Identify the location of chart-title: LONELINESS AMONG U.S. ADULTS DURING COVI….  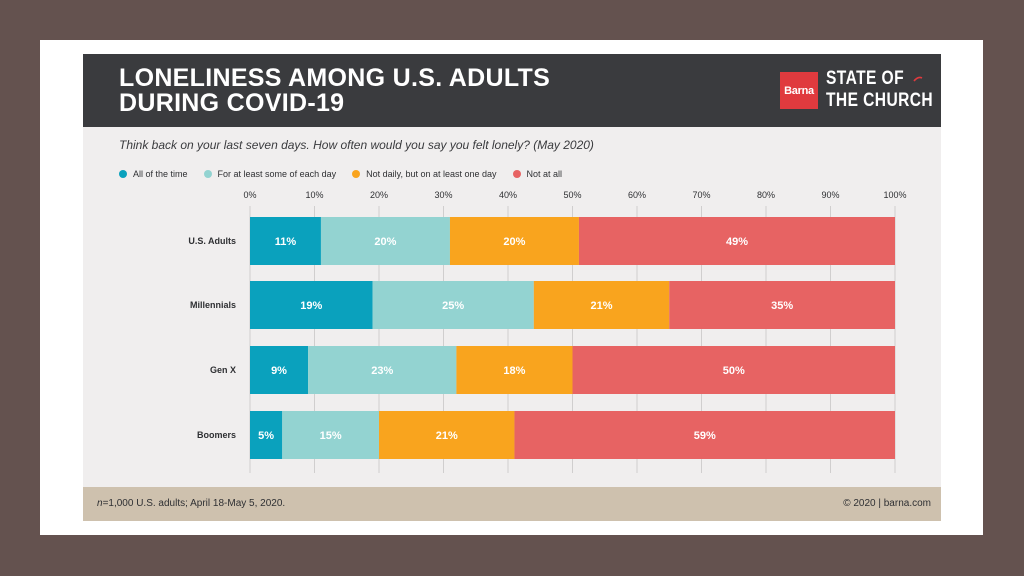
(334, 91).